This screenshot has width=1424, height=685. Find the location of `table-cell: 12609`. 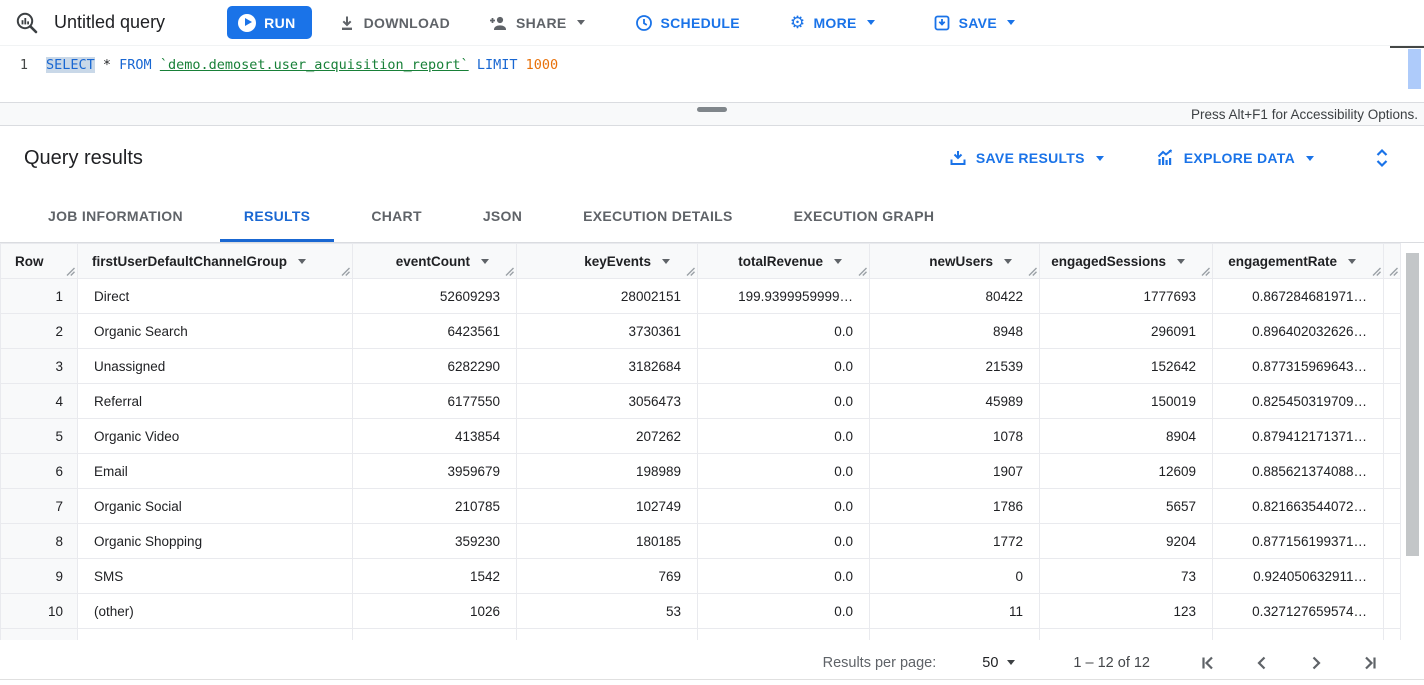

table-cell: 12609 is located at coordinates (1126, 471).